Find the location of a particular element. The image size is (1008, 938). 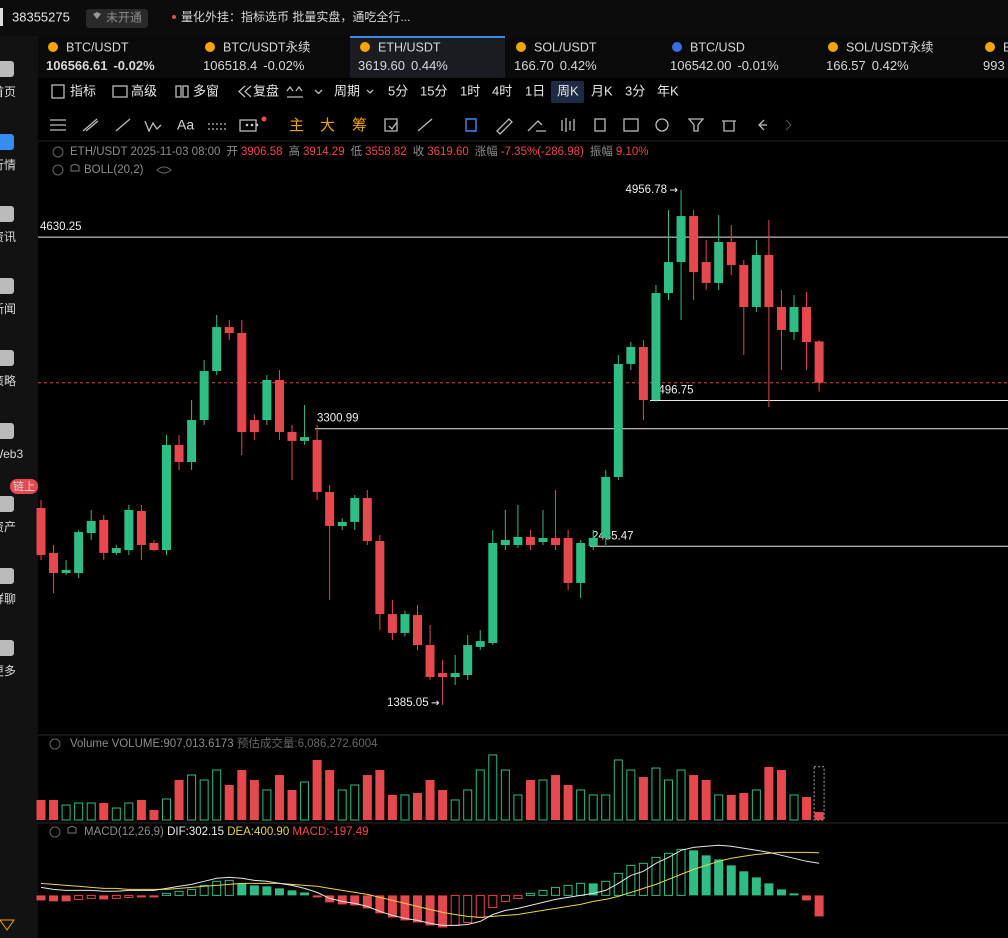

ticker-name: BTC/USD is located at coordinates (717, 47).